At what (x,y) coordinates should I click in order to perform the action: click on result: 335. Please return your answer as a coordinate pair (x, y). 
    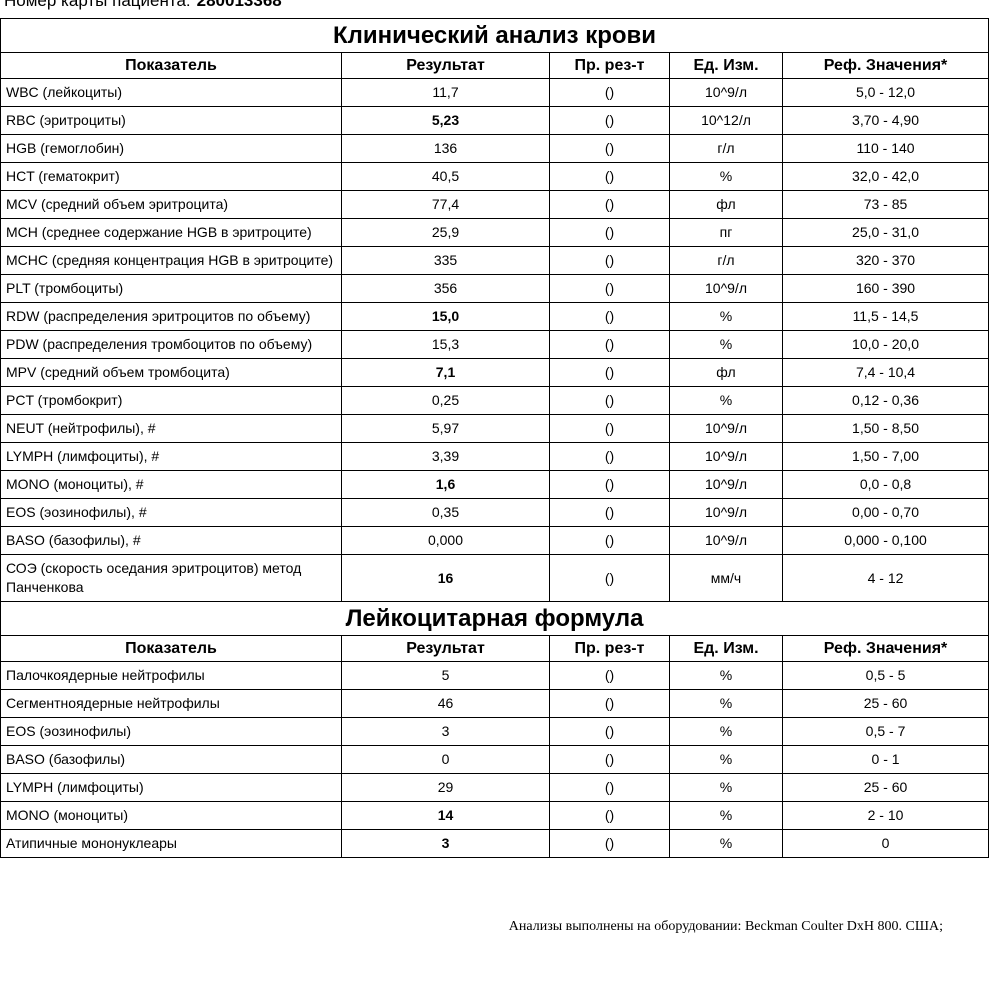
    Looking at the image, I should click on (445, 260).